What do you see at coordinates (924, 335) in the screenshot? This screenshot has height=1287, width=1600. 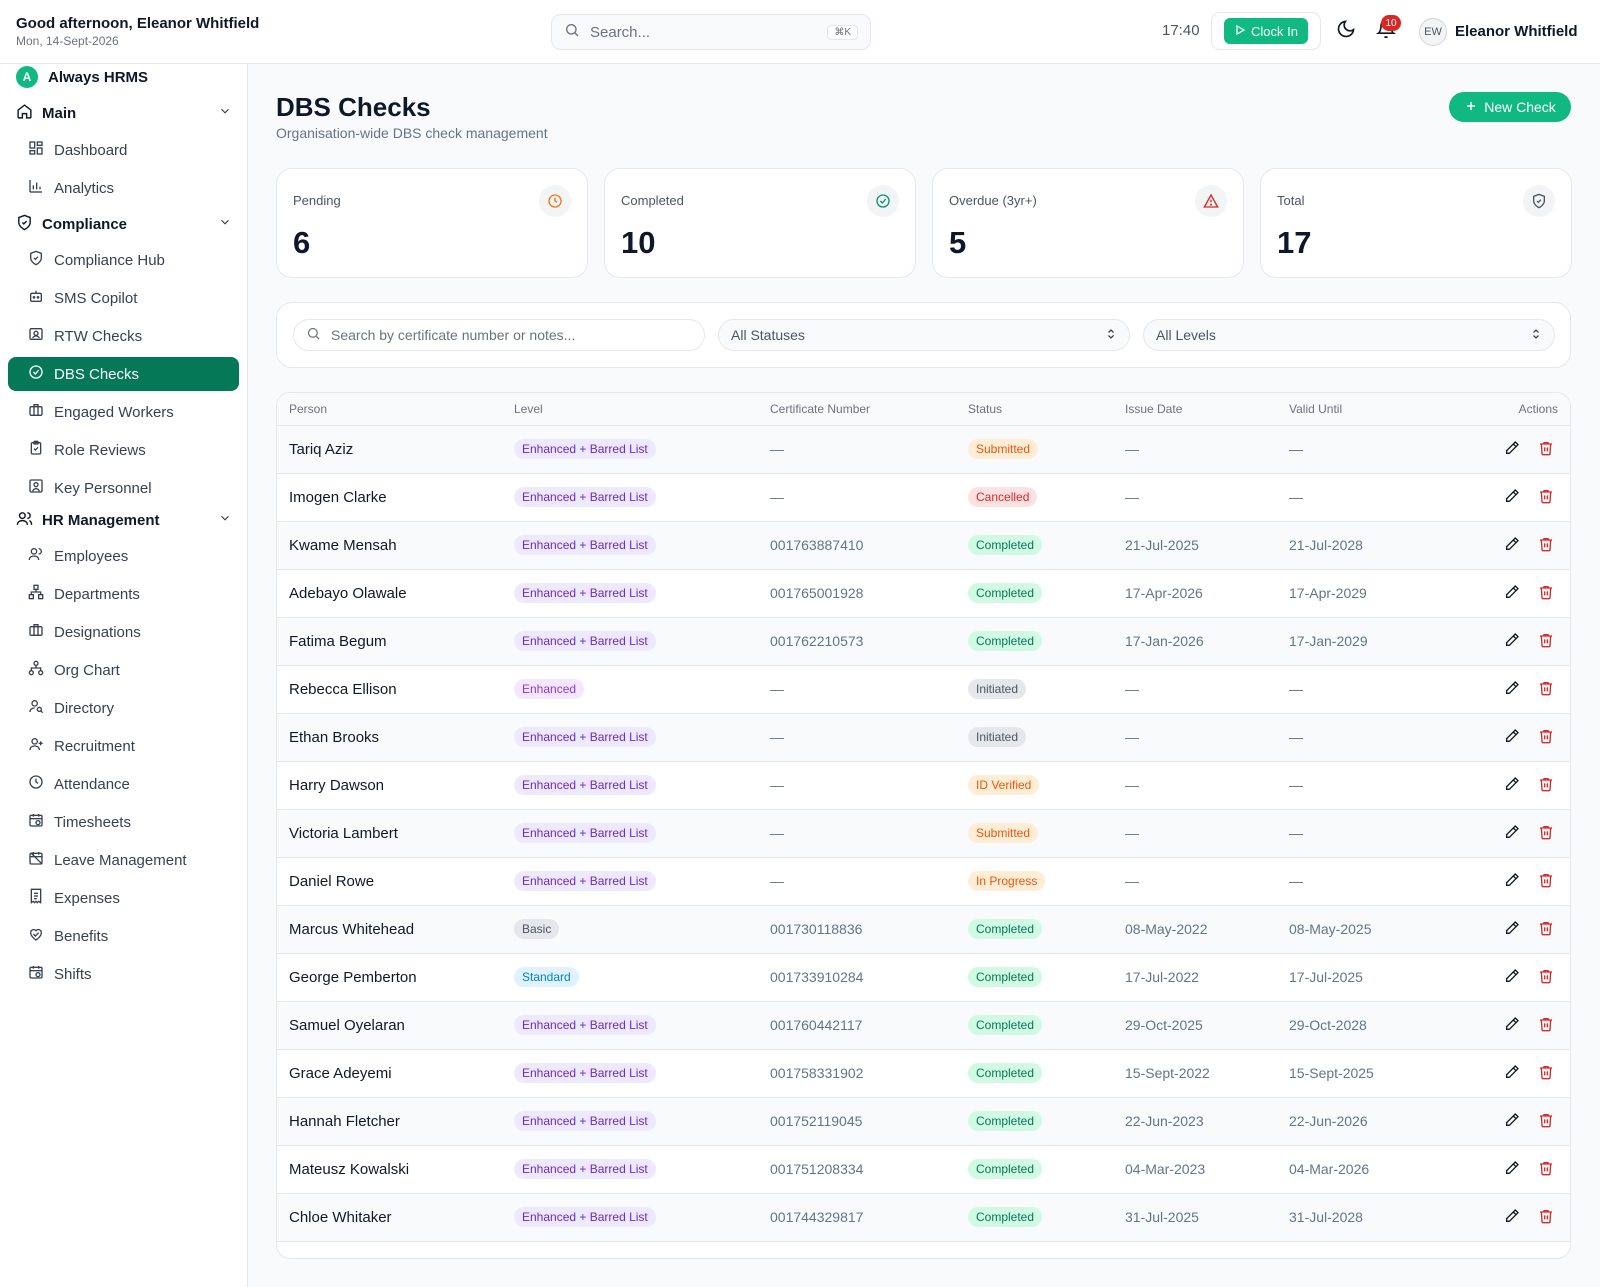 I see `status-filter-select: All Statuses` at bounding box center [924, 335].